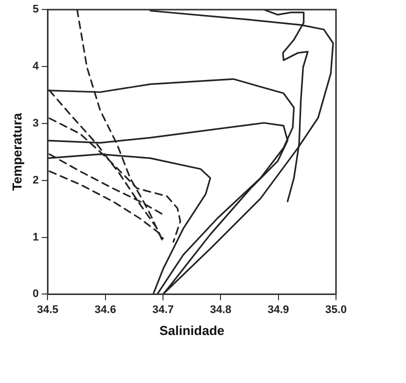 The width and height of the screenshot is (406, 383). What do you see at coordinates (105, 310) in the screenshot?
I see `x-tick-label: 34.6` at bounding box center [105, 310].